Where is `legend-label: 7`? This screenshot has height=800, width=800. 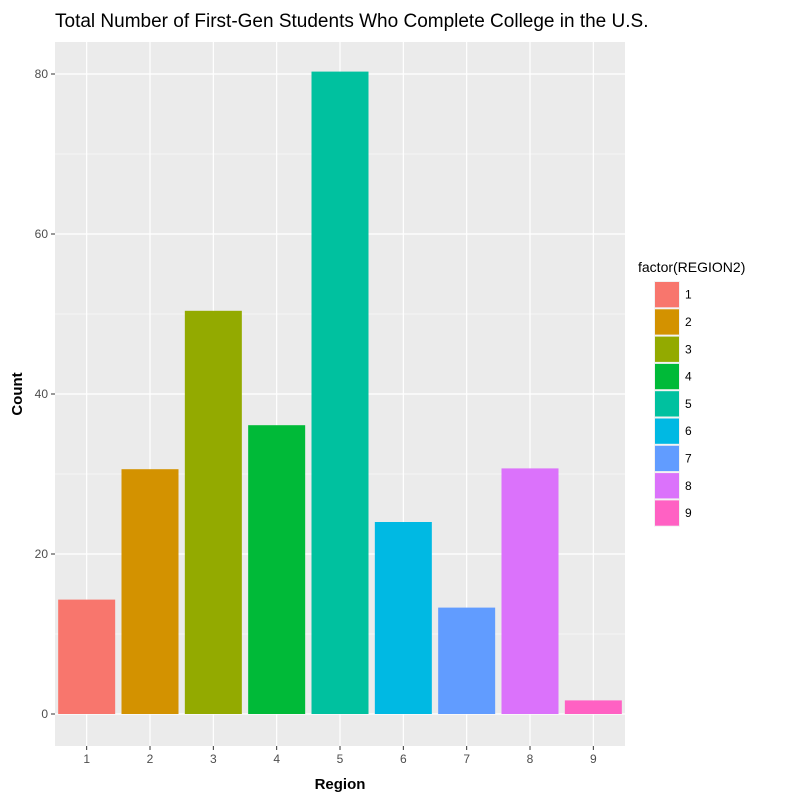 legend-label: 7 is located at coordinates (688, 458).